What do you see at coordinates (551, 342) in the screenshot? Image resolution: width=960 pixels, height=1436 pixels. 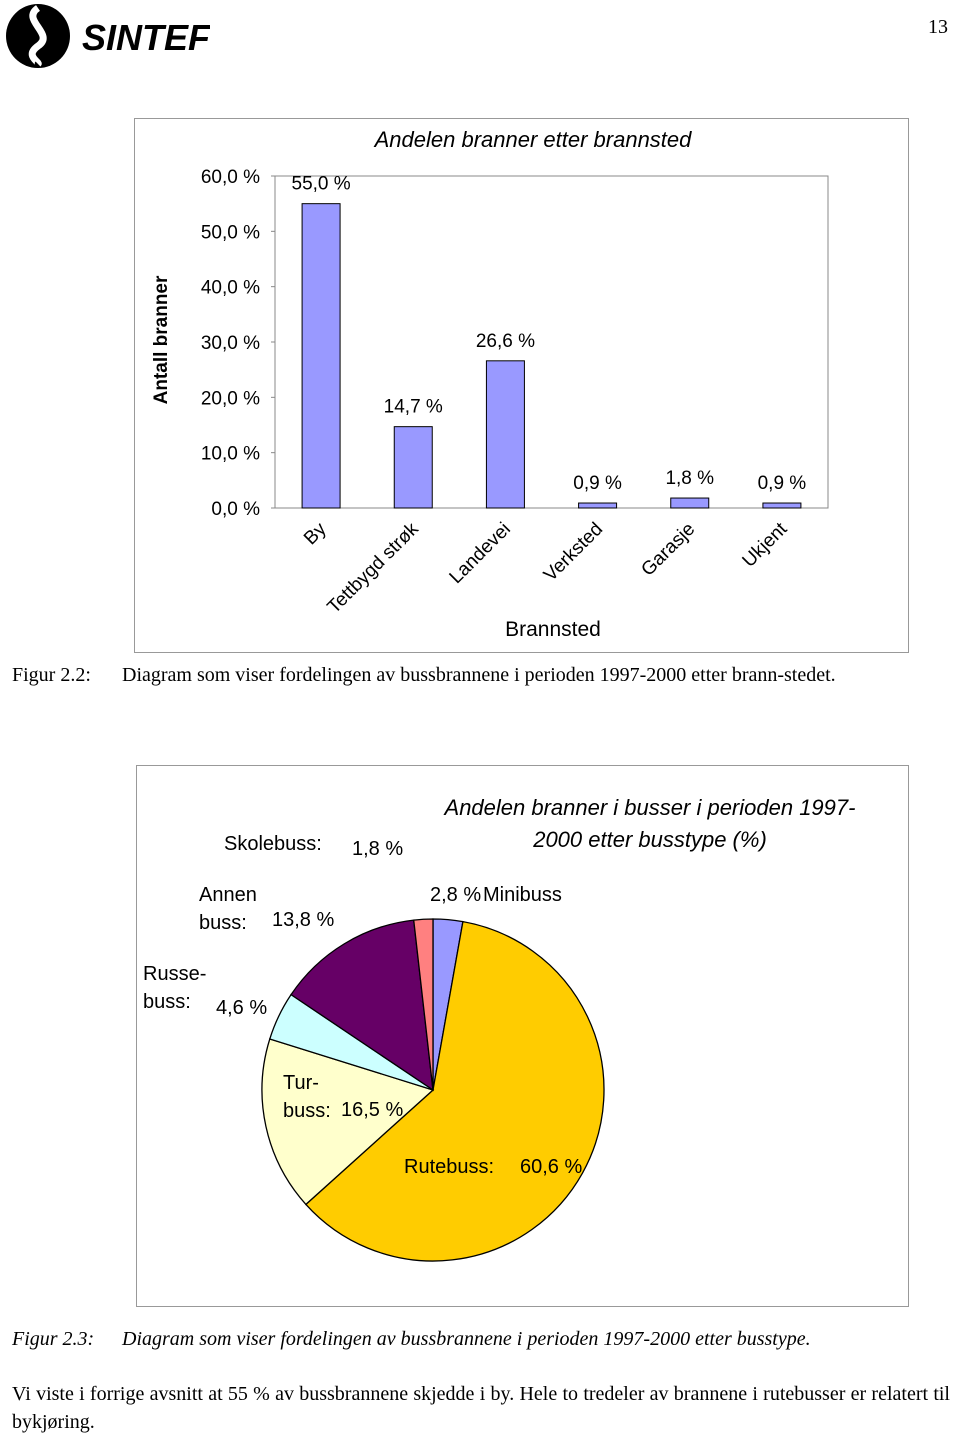 I see `plot-area` at bounding box center [551, 342].